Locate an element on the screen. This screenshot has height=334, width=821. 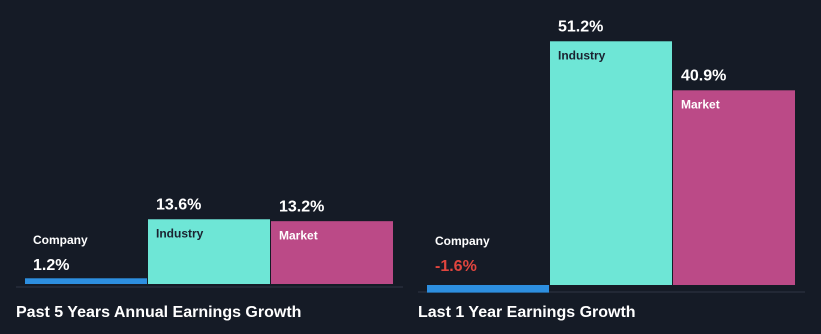
value-label: -1.6% is located at coordinates (456, 266).